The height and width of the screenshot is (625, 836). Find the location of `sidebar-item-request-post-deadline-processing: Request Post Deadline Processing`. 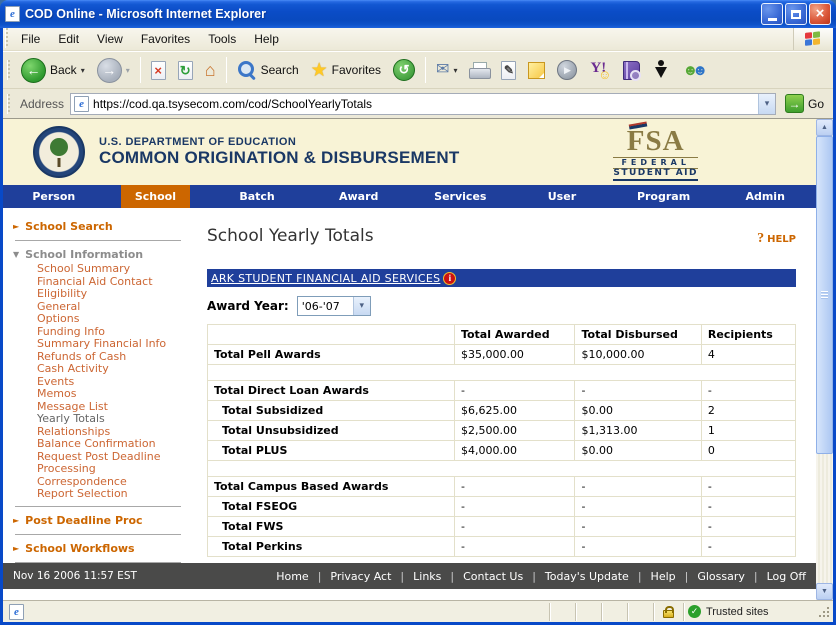

sidebar-item-request-post-deadline-processing: Request Post Deadline Processing is located at coordinates (99, 462).